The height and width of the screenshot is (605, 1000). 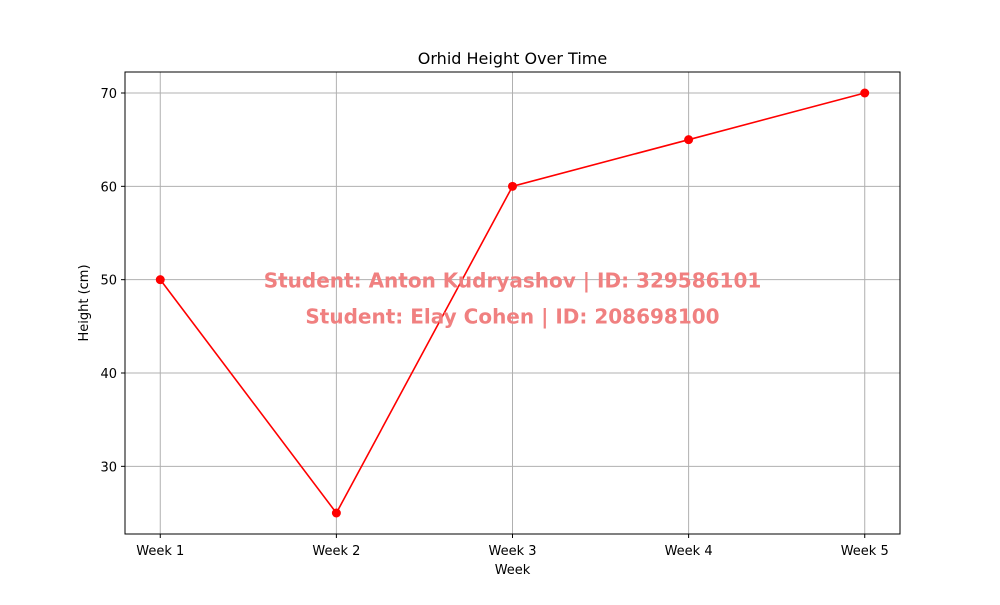 I want to click on y-tick-label: 50, so click(x=108, y=281).